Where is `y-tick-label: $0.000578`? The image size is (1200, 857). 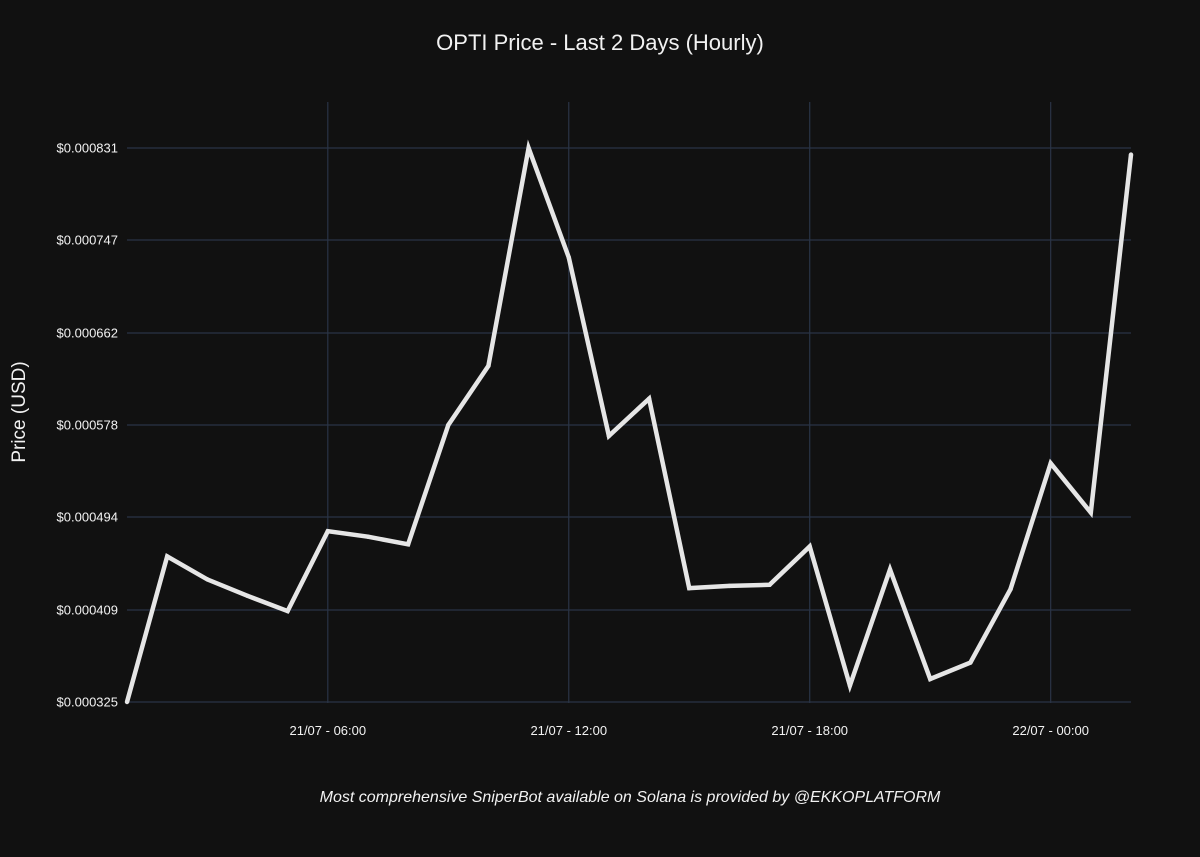 y-tick-label: $0.000578 is located at coordinates (87, 425).